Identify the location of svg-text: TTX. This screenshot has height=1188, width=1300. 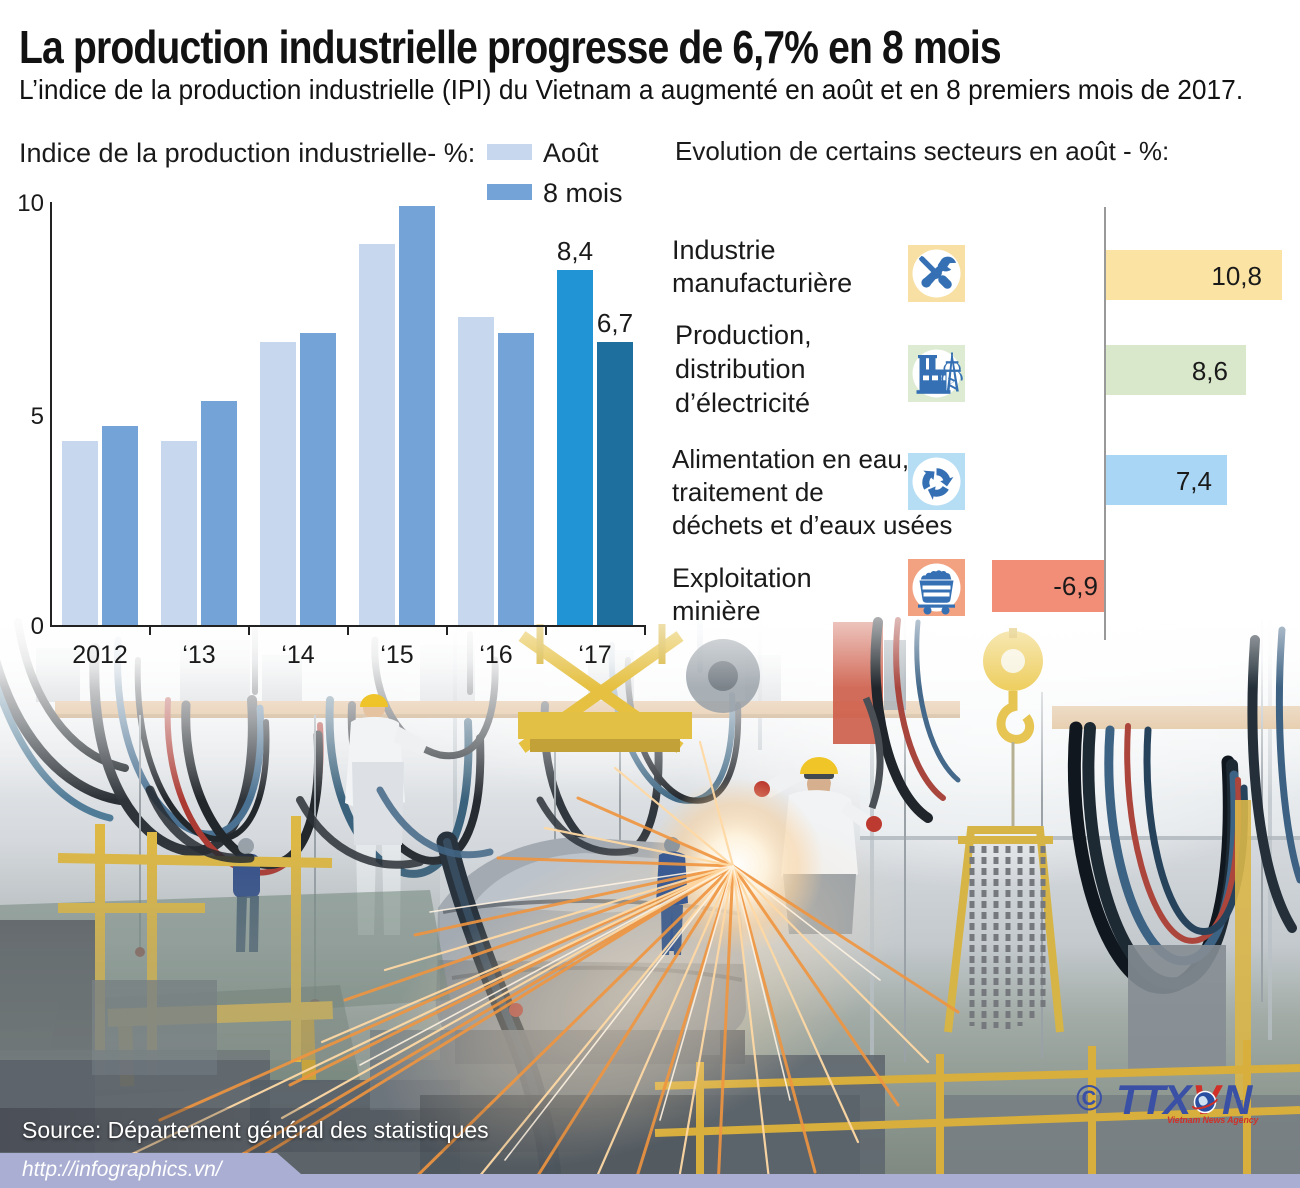
(1155, 1099).